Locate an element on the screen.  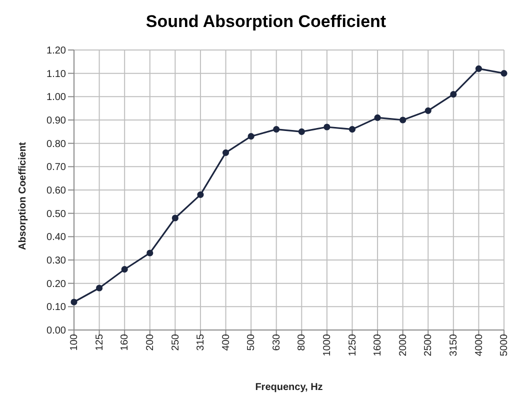
y-tick-label: 0.60 is located at coordinates (56, 191).